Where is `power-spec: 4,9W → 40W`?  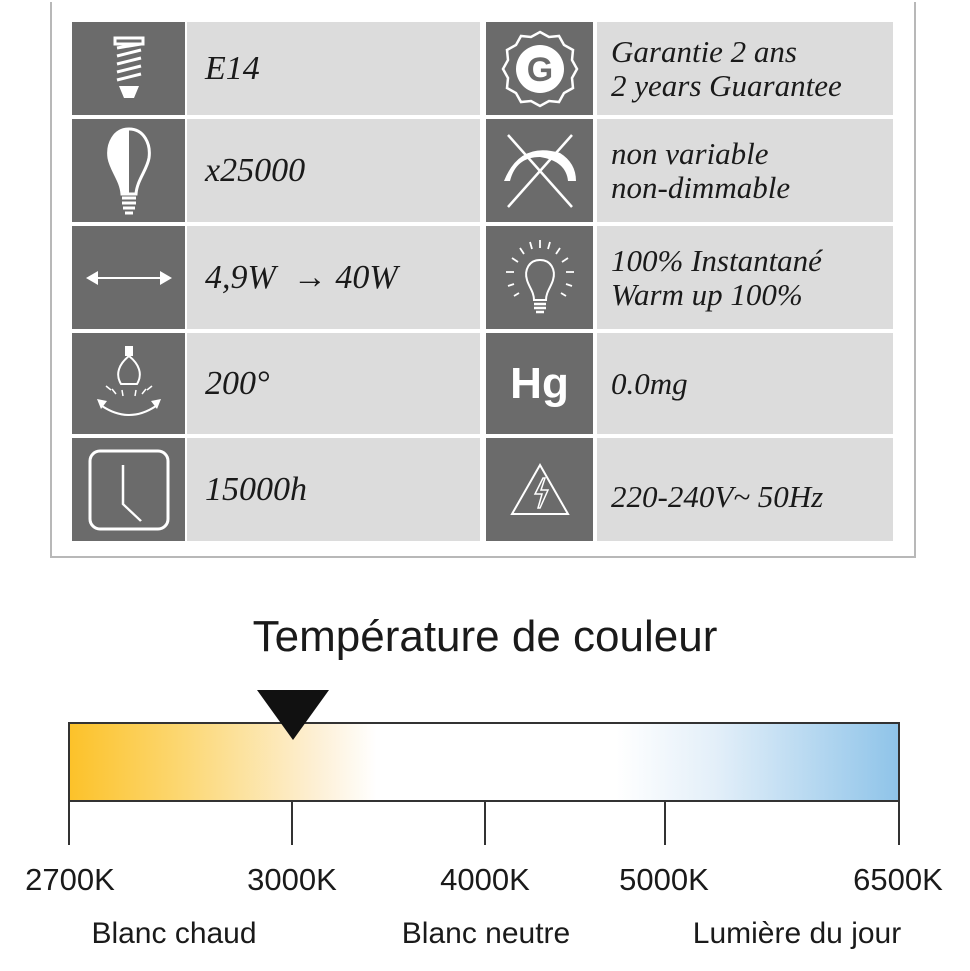 power-spec: 4,9W → 40W is located at coordinates (333, 277).